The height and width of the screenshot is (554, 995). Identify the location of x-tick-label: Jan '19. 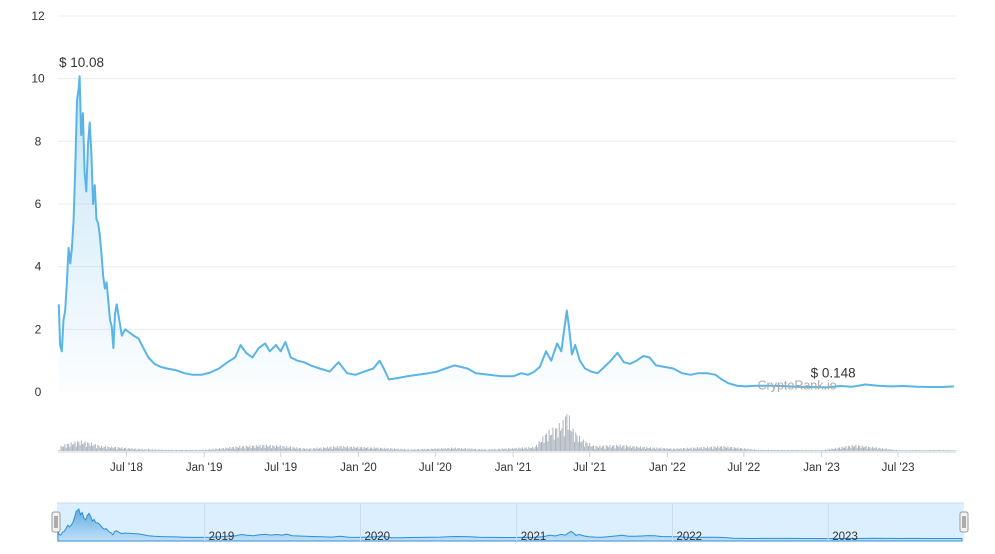
(204, 468).